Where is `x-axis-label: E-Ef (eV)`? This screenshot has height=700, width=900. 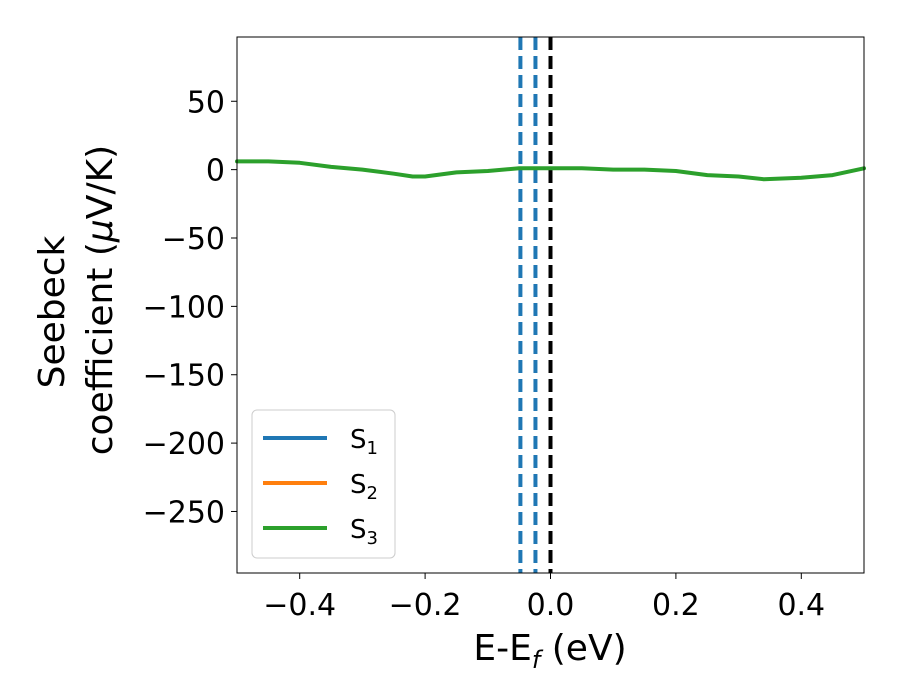 x-axis-label: E-Ef (eV) is located at coordinates (549, 651).